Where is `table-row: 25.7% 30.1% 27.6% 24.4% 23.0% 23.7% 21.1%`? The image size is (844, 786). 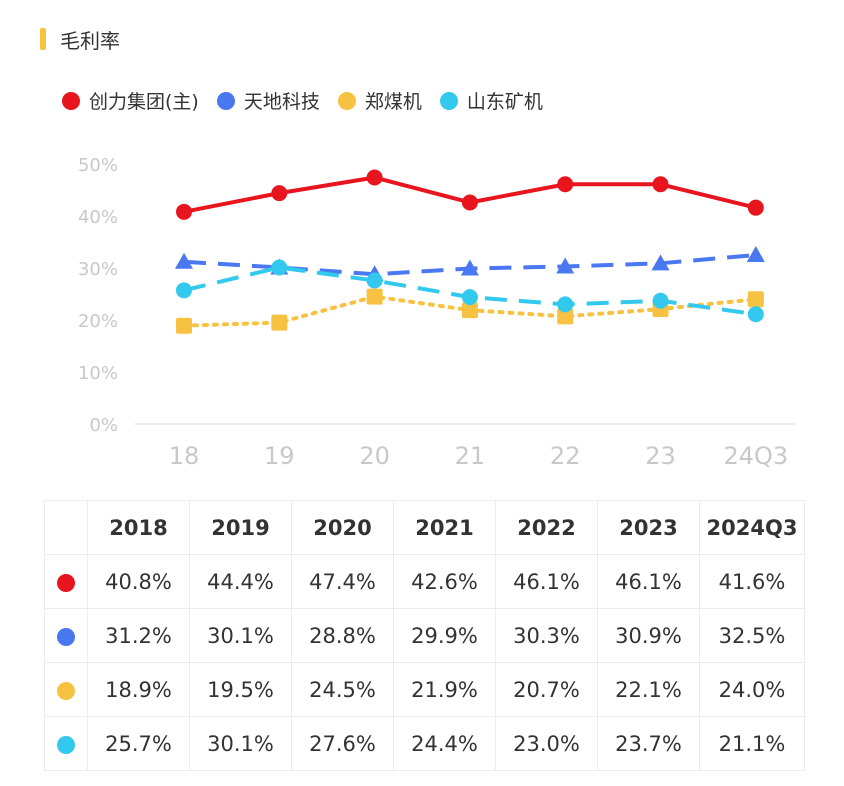 table-row: 25.7% 30.1% 27.6% 24.4% 23.0% 23.7% 21.1% is located at coordinates (424, 743).